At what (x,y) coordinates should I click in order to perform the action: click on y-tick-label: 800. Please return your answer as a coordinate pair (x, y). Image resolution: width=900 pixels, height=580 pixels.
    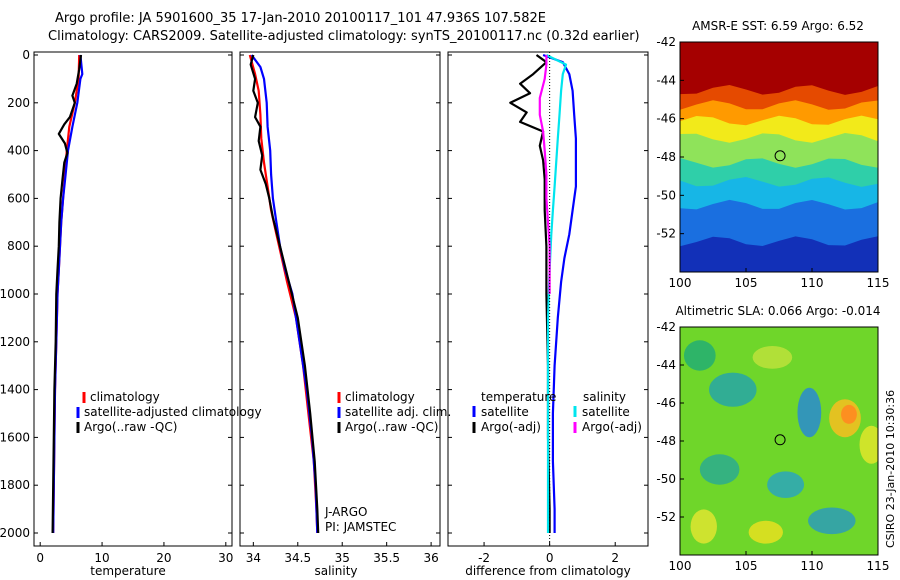
    Looking at the image, I should click on (18, 246).